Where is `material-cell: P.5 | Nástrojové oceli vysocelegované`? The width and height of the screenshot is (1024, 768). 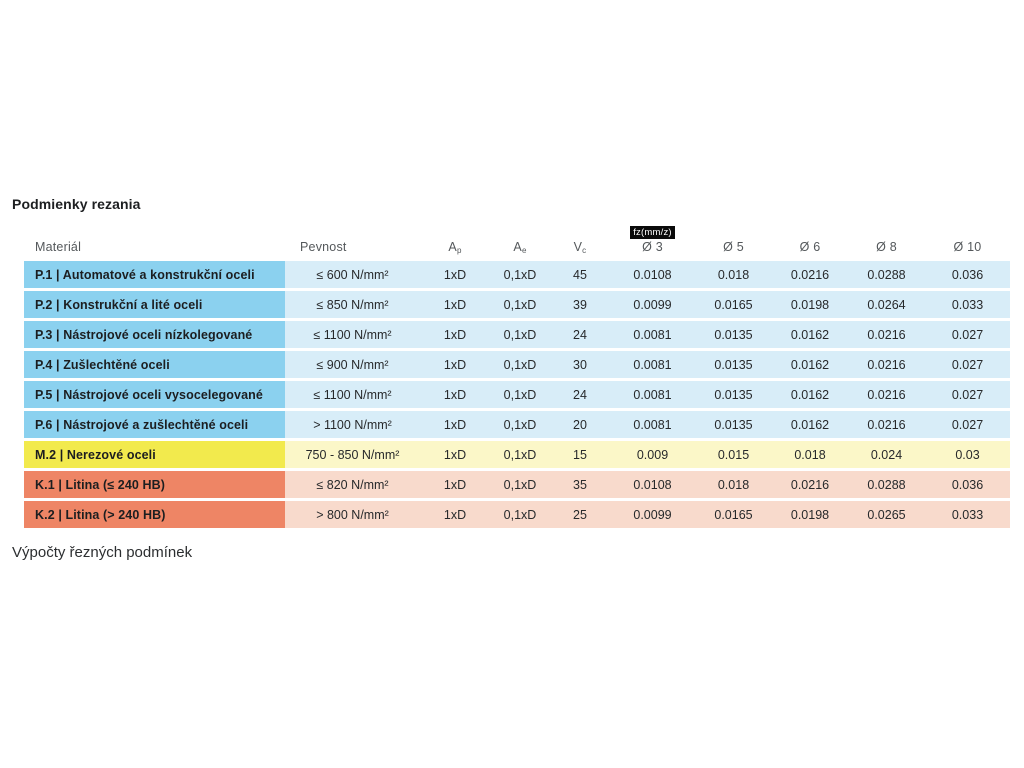 material-cell: P.5 | Nástrojové oceli vysocelegované is located at coordinates (154, 394).